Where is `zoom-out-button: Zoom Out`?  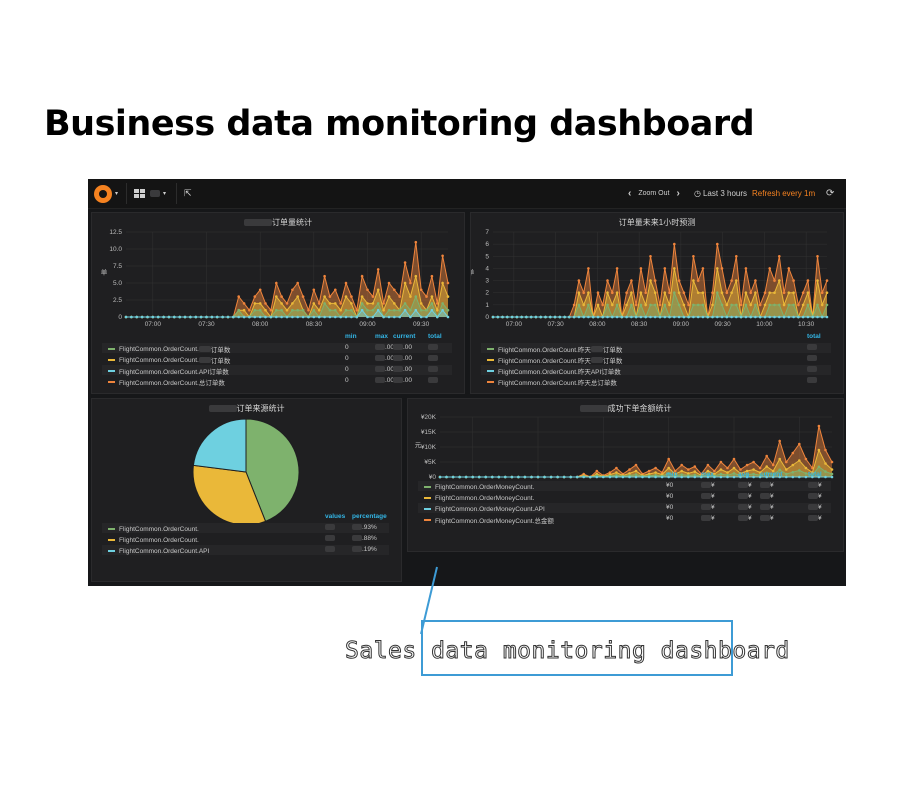
zoom-out-button: Zoom Out is located at coordinates (654, 193).